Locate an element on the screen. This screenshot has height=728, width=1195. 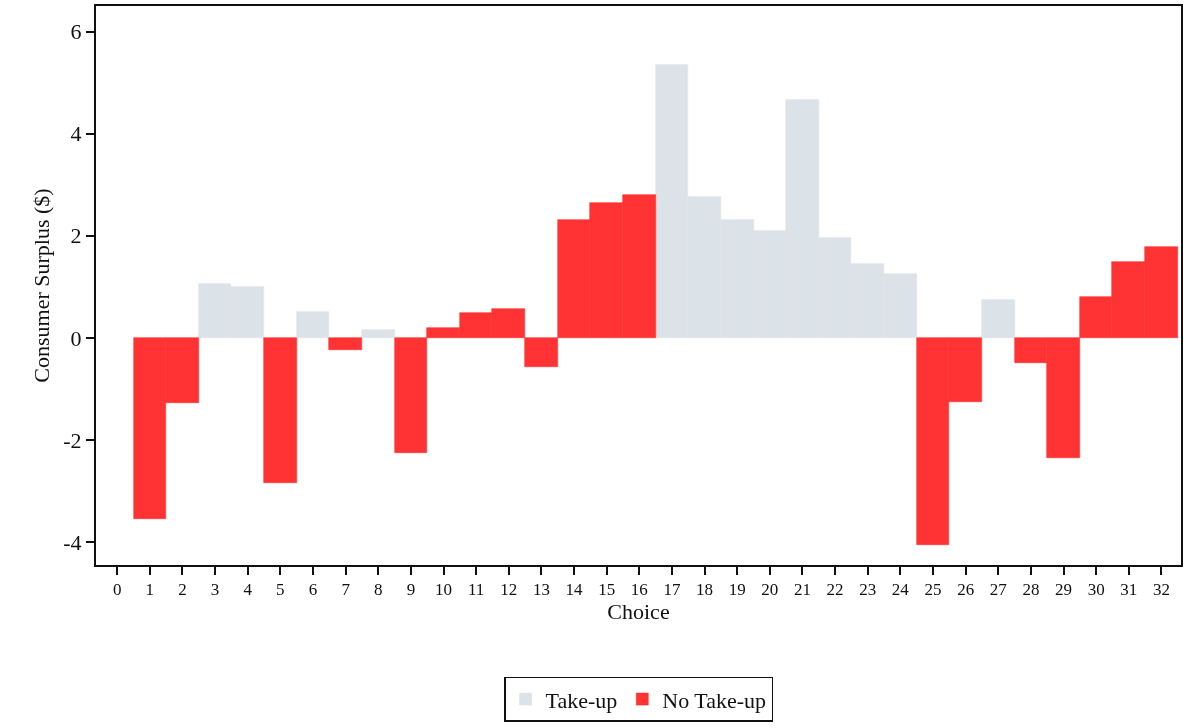
x-tick-label: 28 is located at coordinates (1031, 590).